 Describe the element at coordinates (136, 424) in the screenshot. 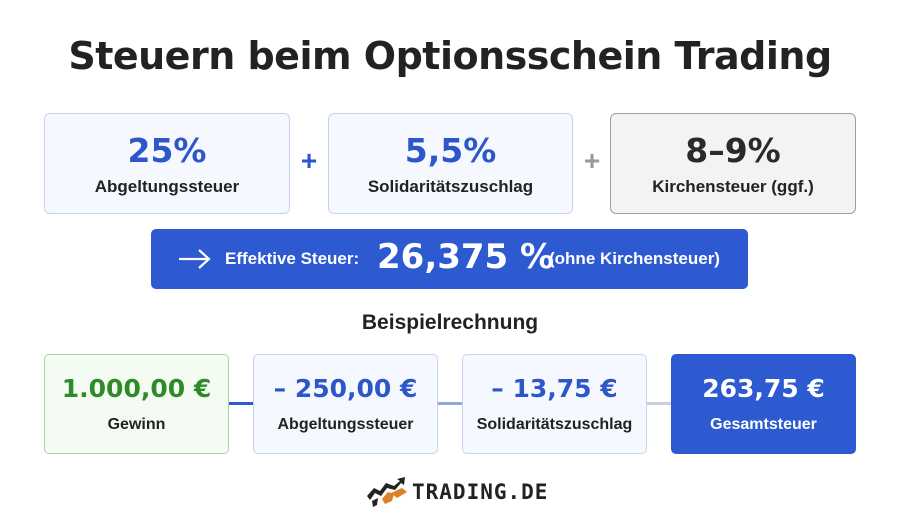

I see `calc-label: Gewinn` at that location.